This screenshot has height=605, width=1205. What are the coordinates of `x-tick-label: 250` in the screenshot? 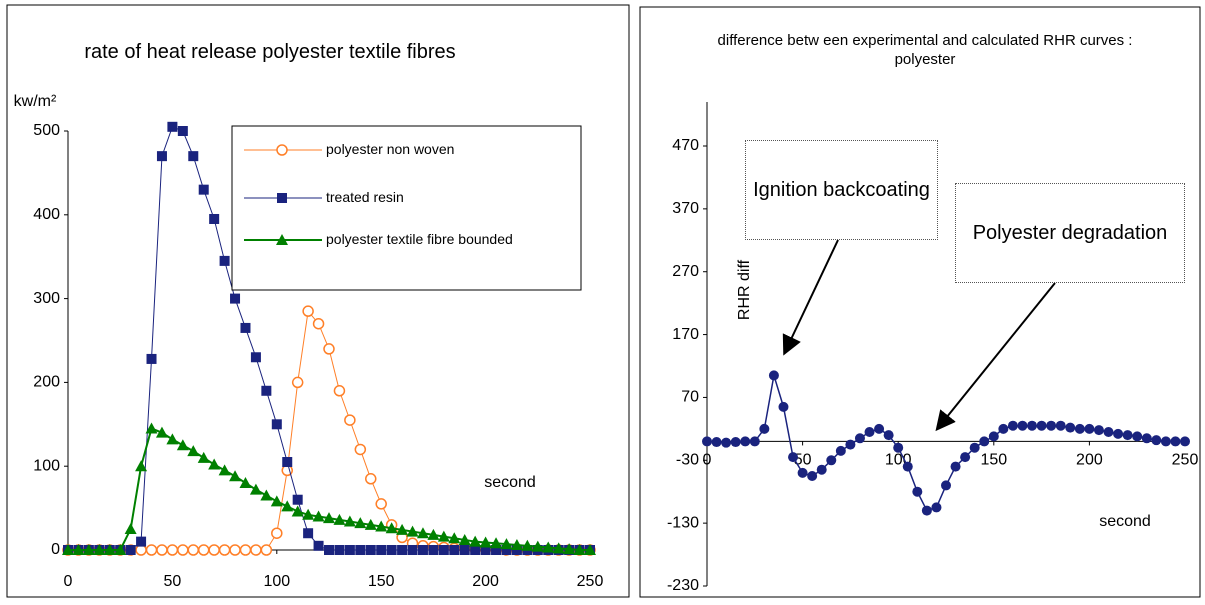 It's located at (1185, 460).